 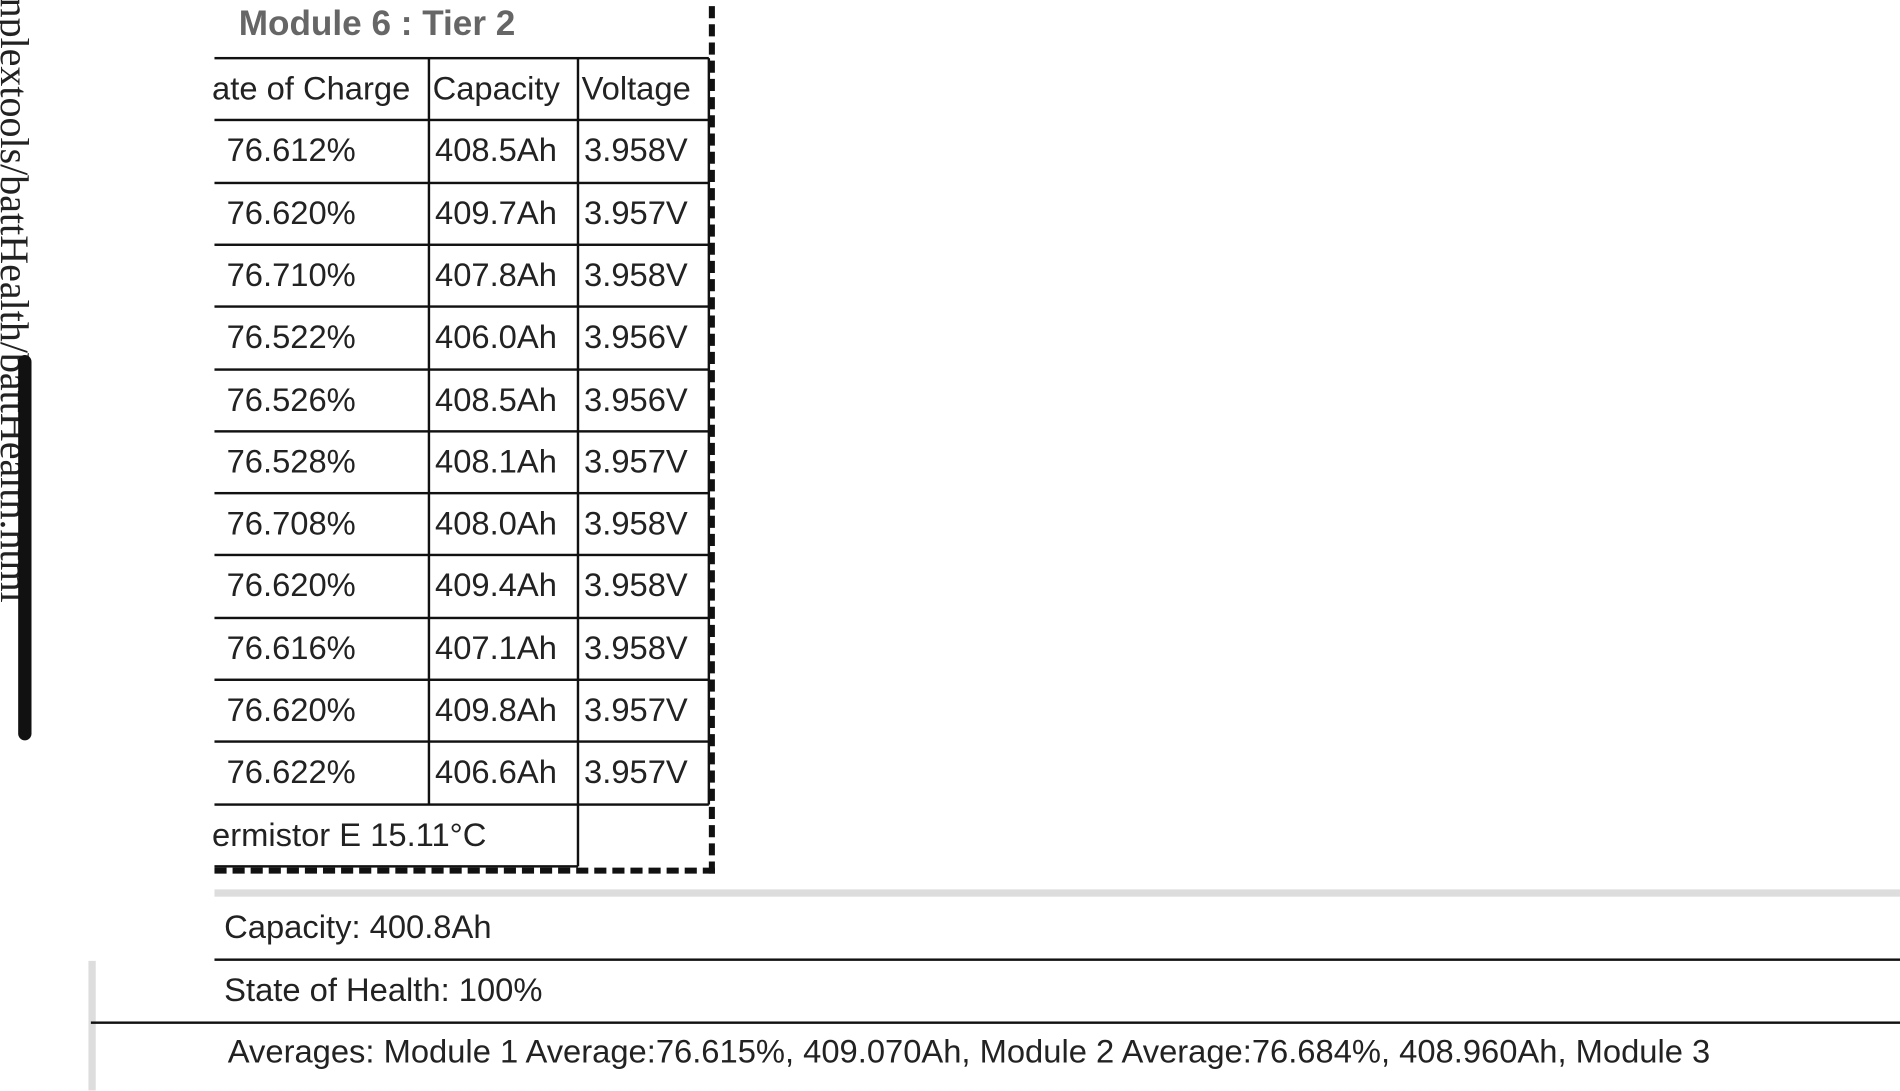 I want to click on table-cell: 407.1Ah, so click(x=496, y=648).